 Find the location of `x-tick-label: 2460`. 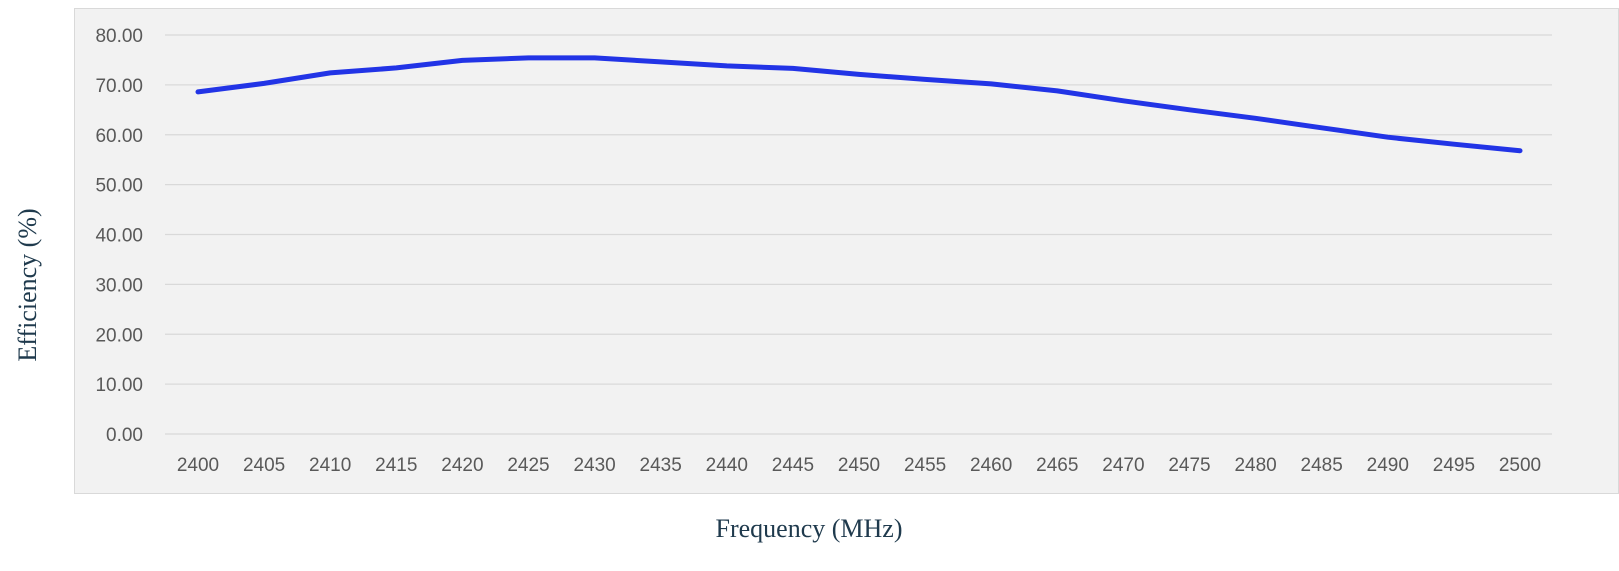

x-tick-label: 2460 is located at coordinates (991, 465).